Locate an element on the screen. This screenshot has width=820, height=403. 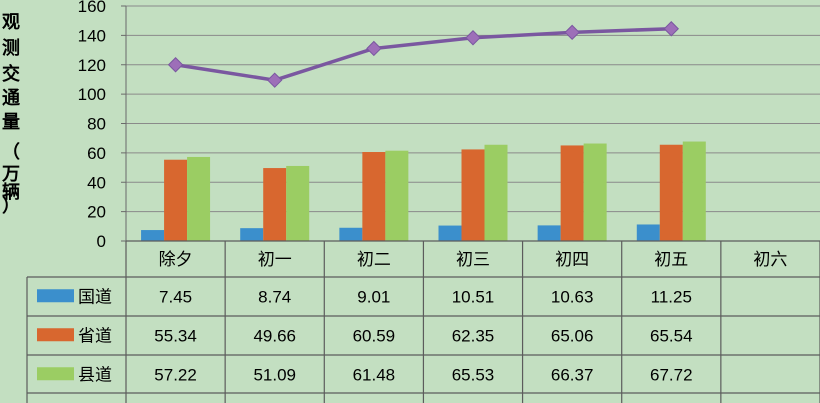
legend-key-国道 is located at coordinates (55, 296).